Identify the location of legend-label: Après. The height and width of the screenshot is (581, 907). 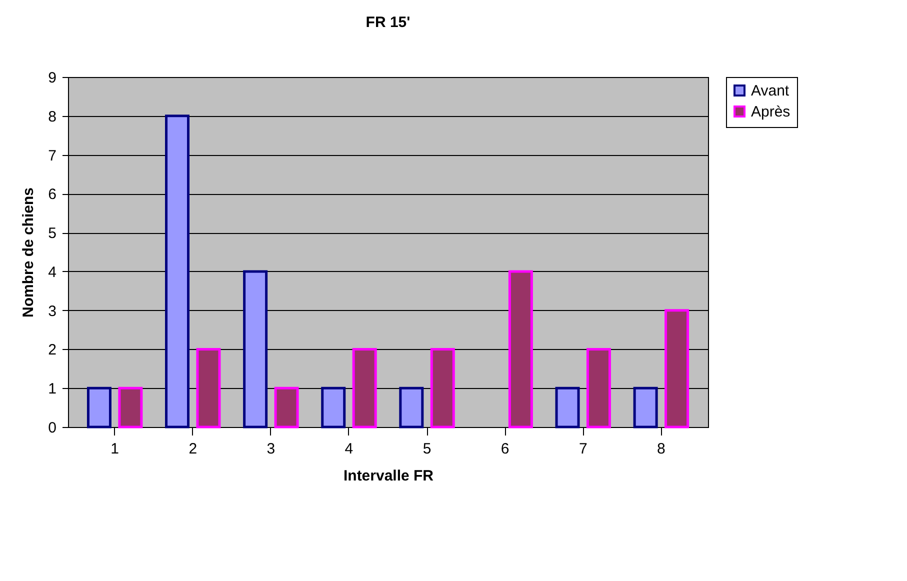
(770, 112).